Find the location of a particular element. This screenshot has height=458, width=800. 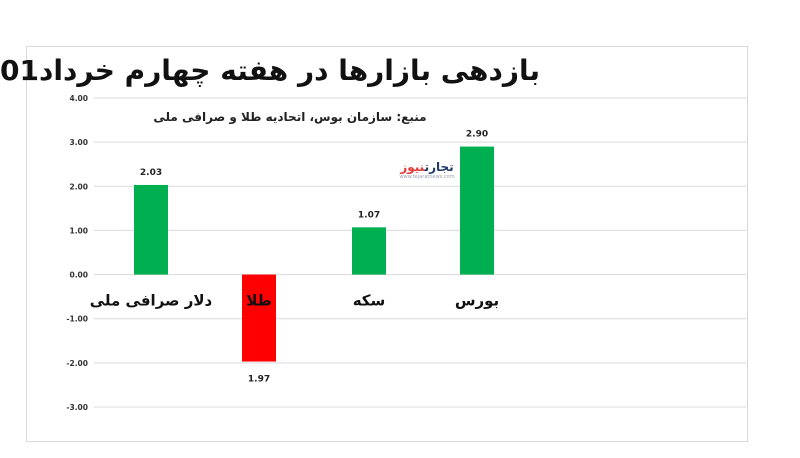

category-labels: دلار صرافی ملی طلا سکه بورس is located at coordinates (294, 301).